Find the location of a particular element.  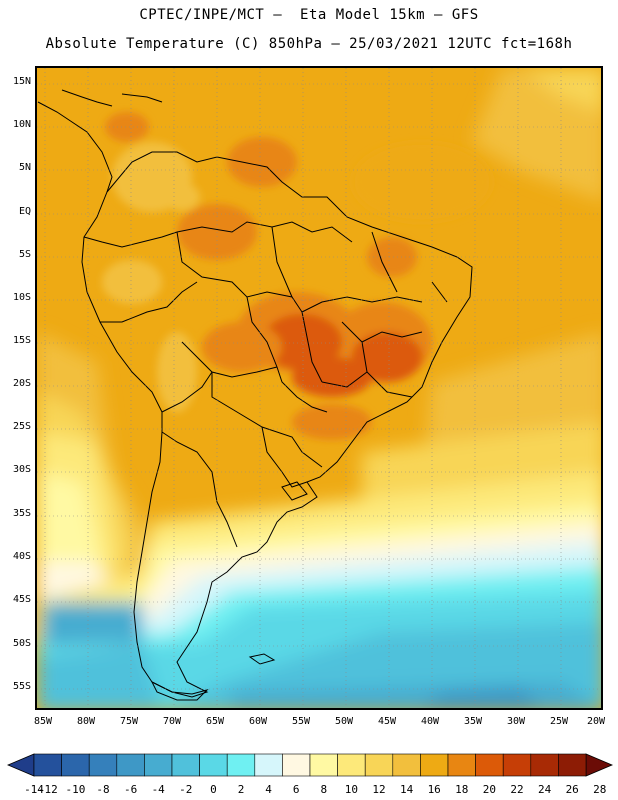

colorbar-tick-label: 10 is located at coordinates (351, 789).